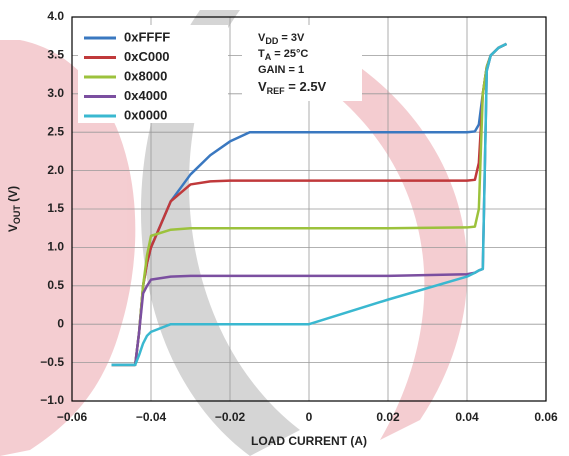 The image size is (569, 456). Describe the element at coordinates (55, 285) in the screenshot. I see `y-tick-label: 0.5` at that location.